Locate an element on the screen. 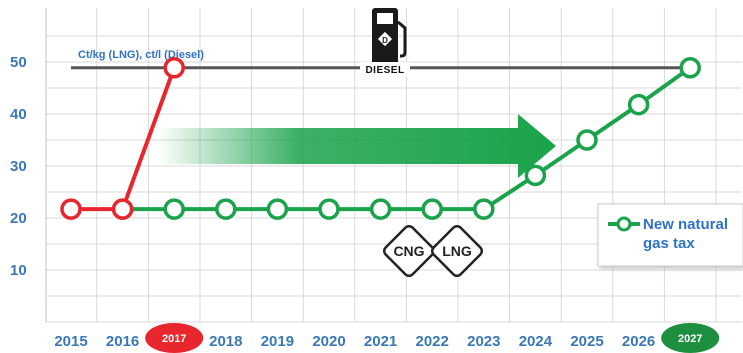 The image size is (743, 353). y-axis-ticks: 10 20 30 40 50 is located at coordinates (18, 166).